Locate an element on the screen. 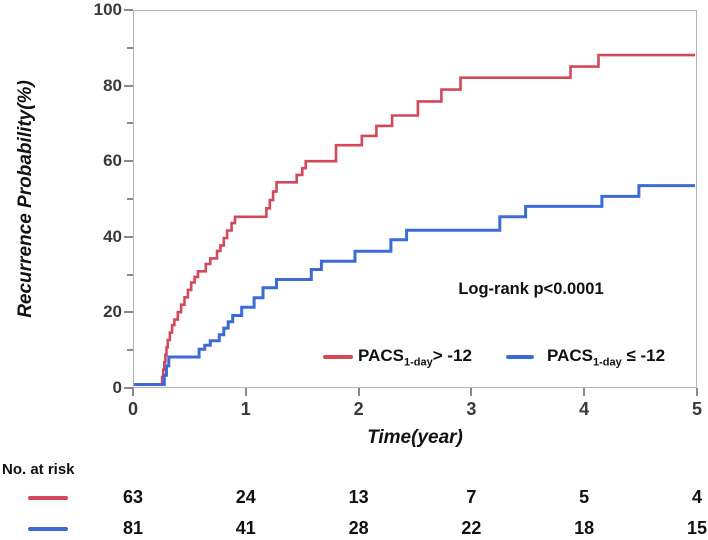 The width and height of the screenshot is (708, 540). at-risk-count: 7 is located at coordinates (471, 497).